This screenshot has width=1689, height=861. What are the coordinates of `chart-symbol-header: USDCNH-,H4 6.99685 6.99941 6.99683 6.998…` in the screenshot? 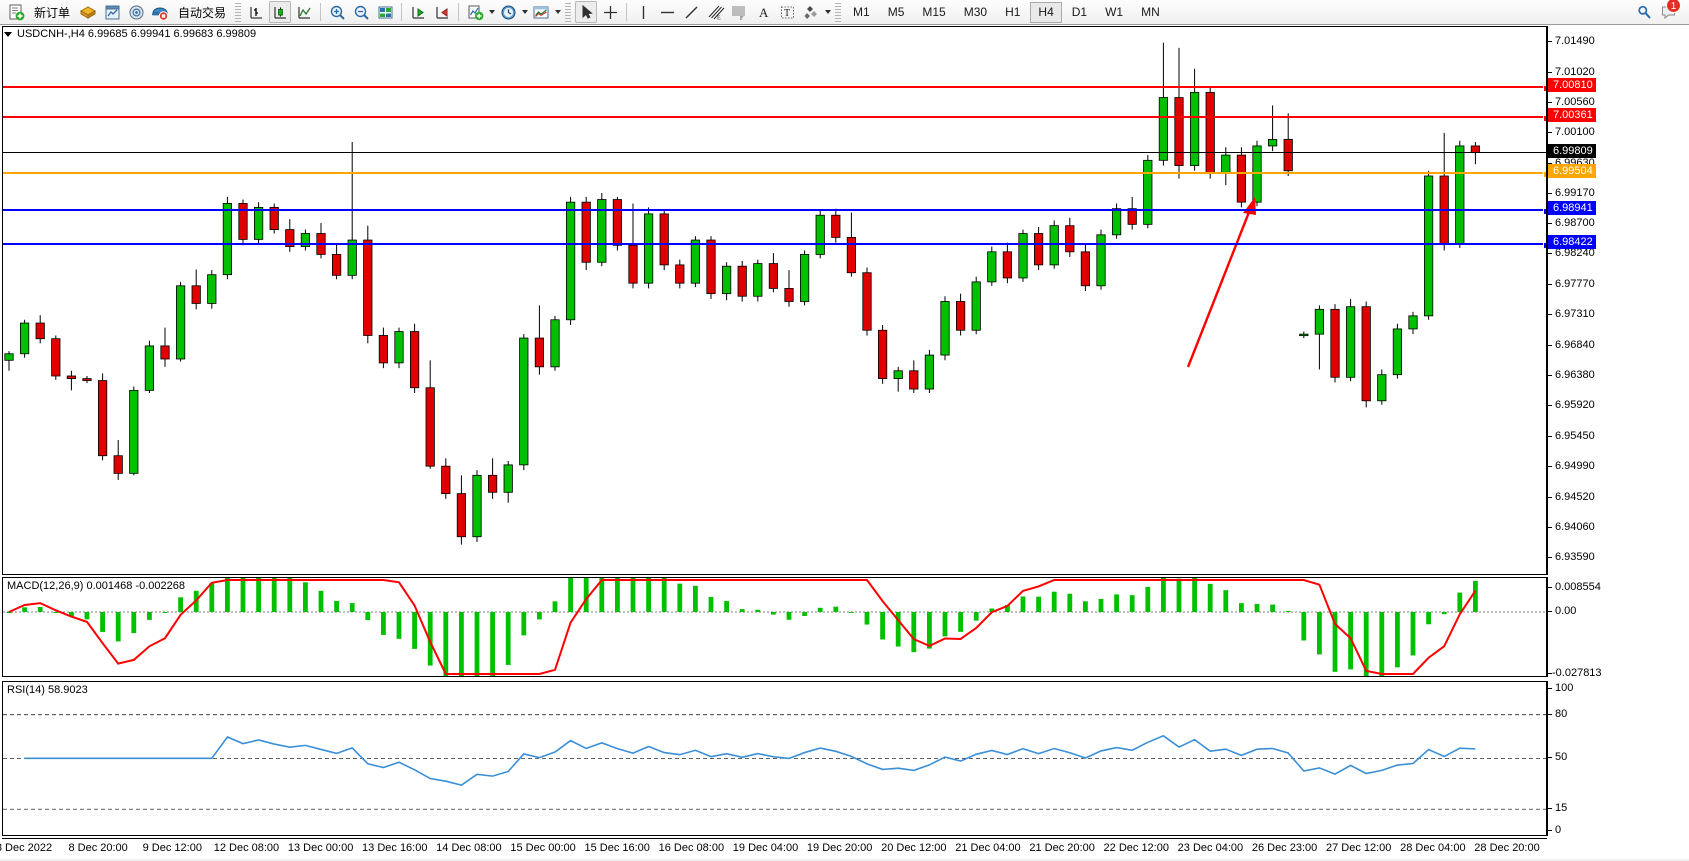 It's located at (128, 34).